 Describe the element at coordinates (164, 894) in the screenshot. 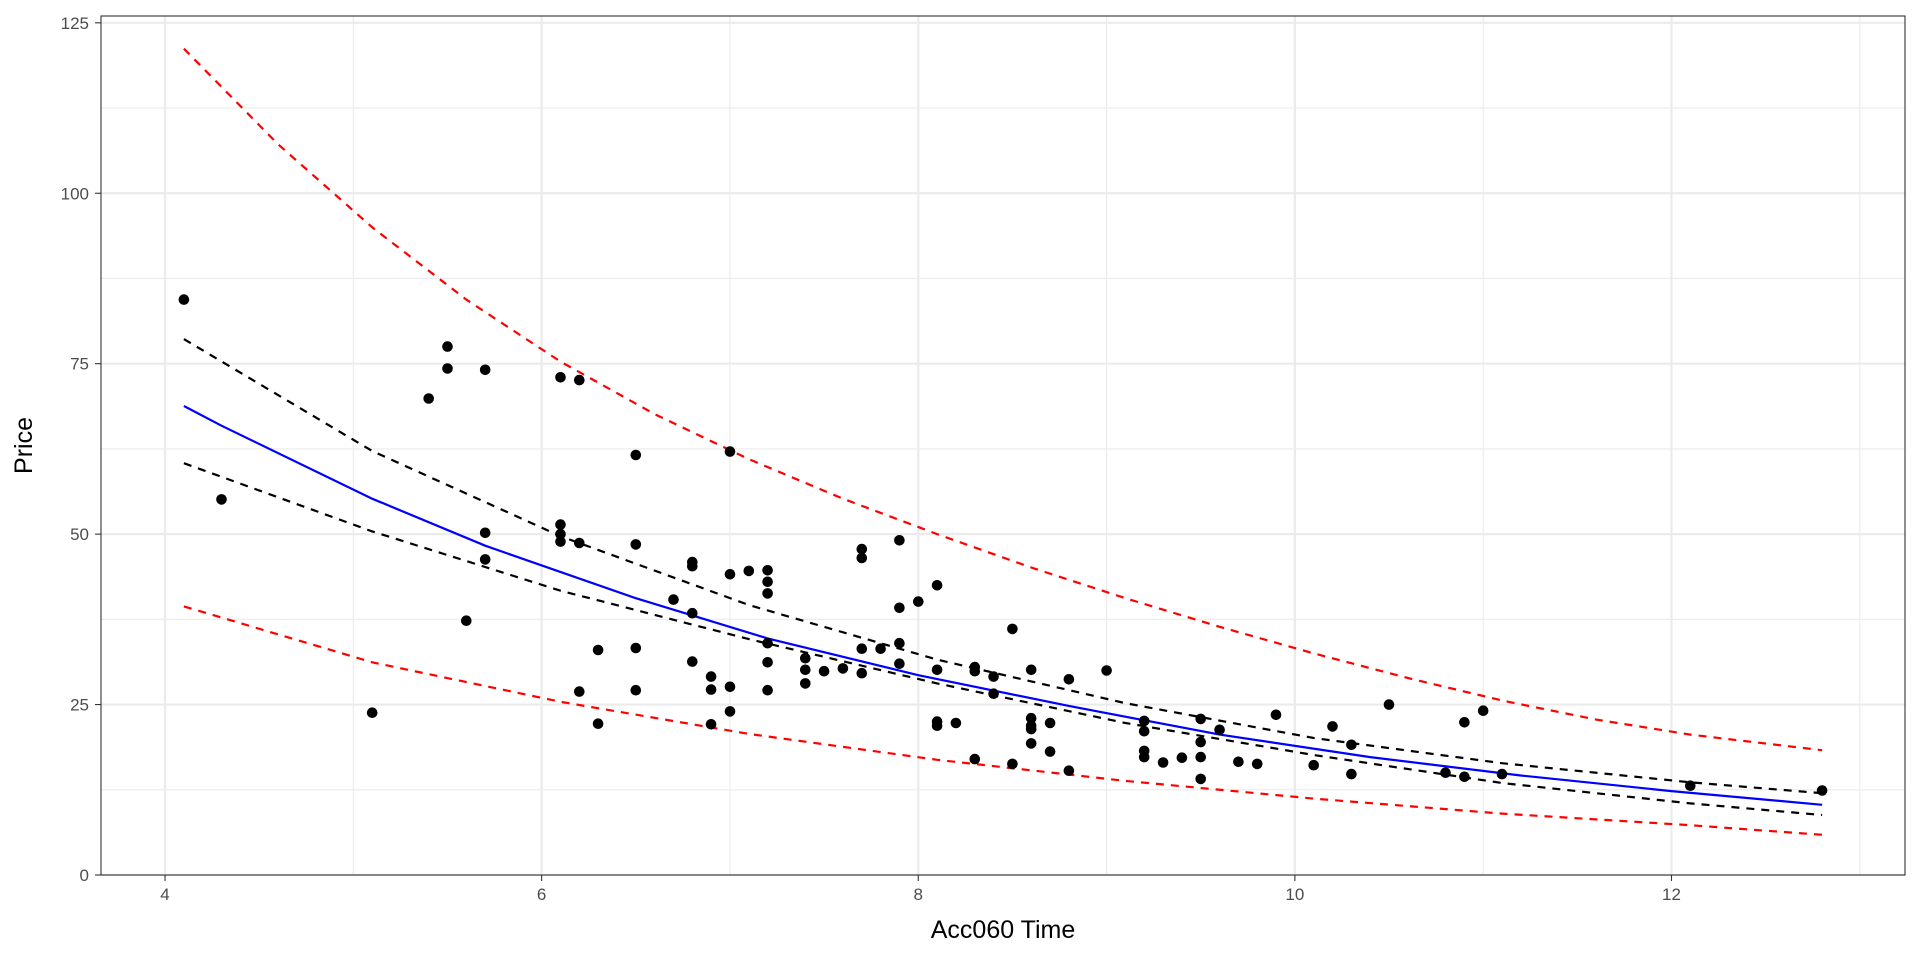

I see `x-tick-label: 4` at that location.